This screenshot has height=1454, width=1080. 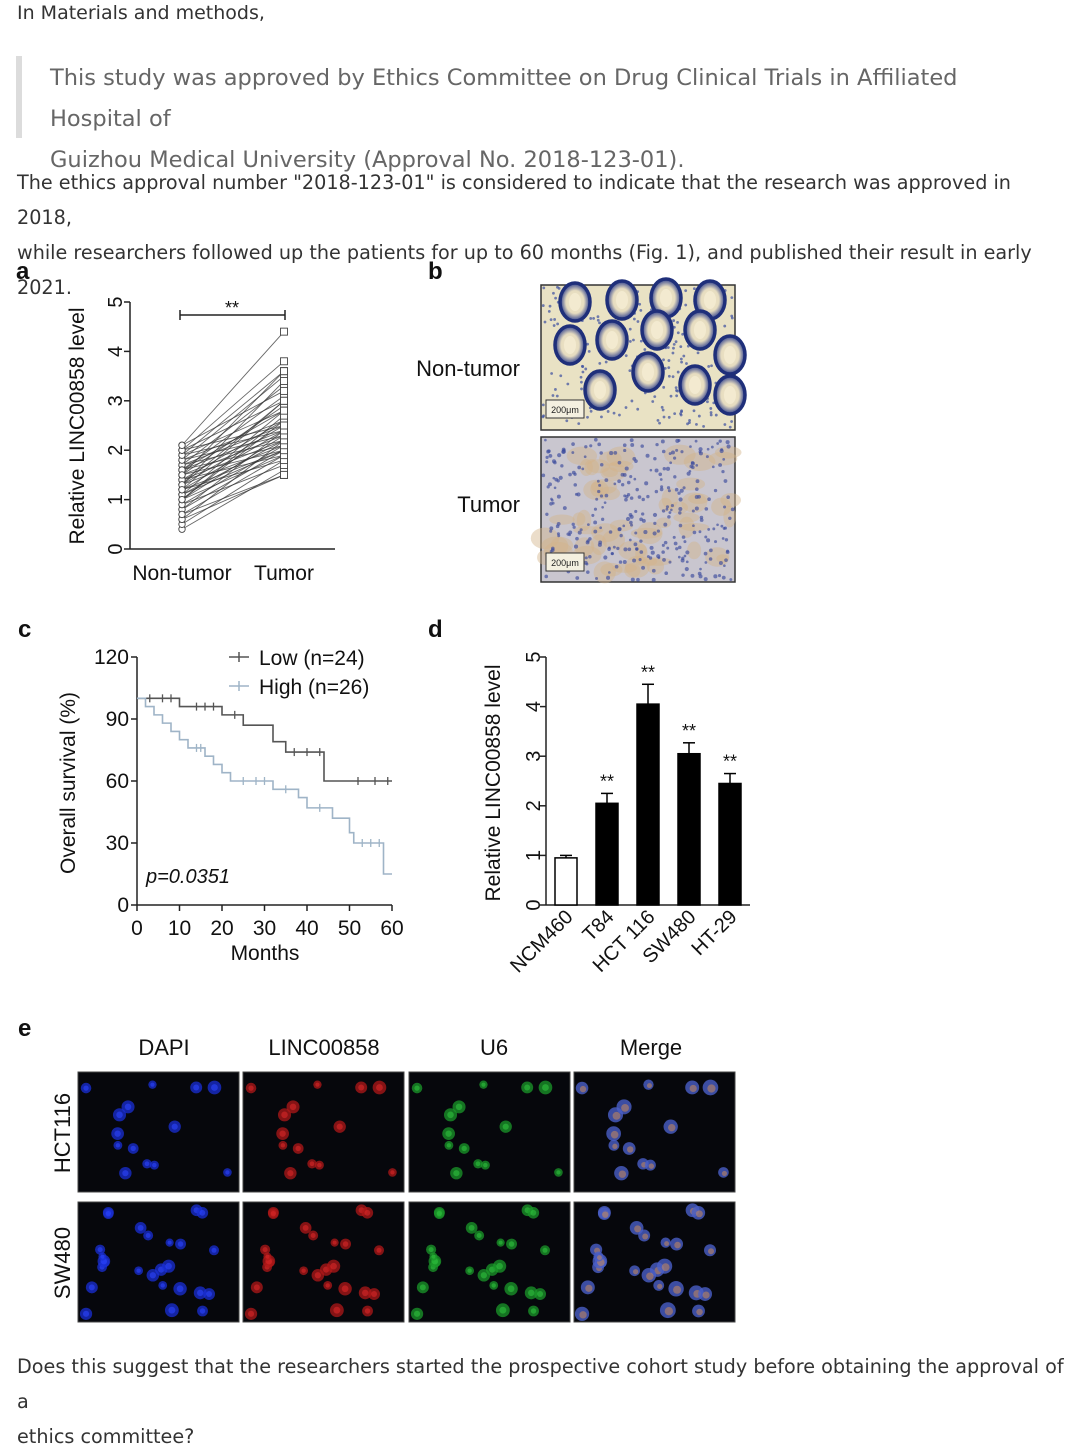 What do you see at coordinates (534, 904) in the screenshot?
I see `panel-d-ytick-label: 0` at bounding box center [534, 904].